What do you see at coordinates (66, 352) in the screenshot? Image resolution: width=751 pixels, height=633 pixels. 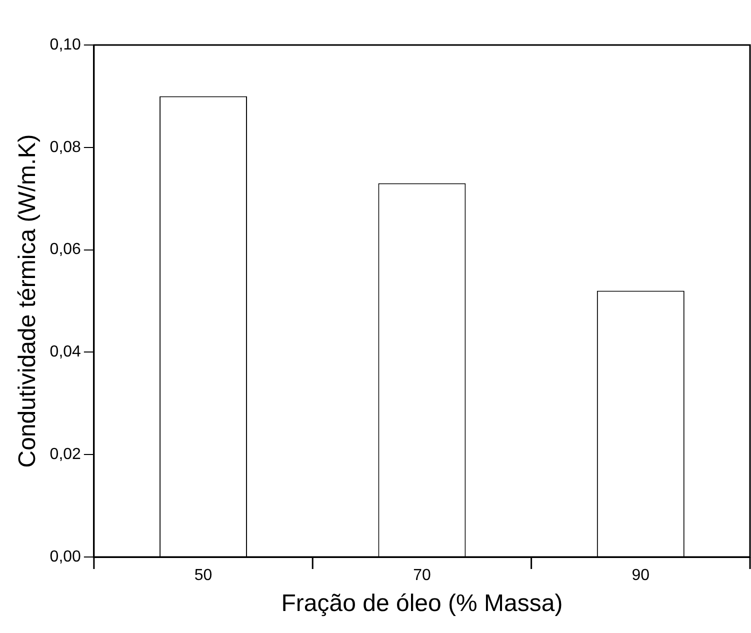 I see `y-tick-label: 0,04` at bounding box center [66, 352].